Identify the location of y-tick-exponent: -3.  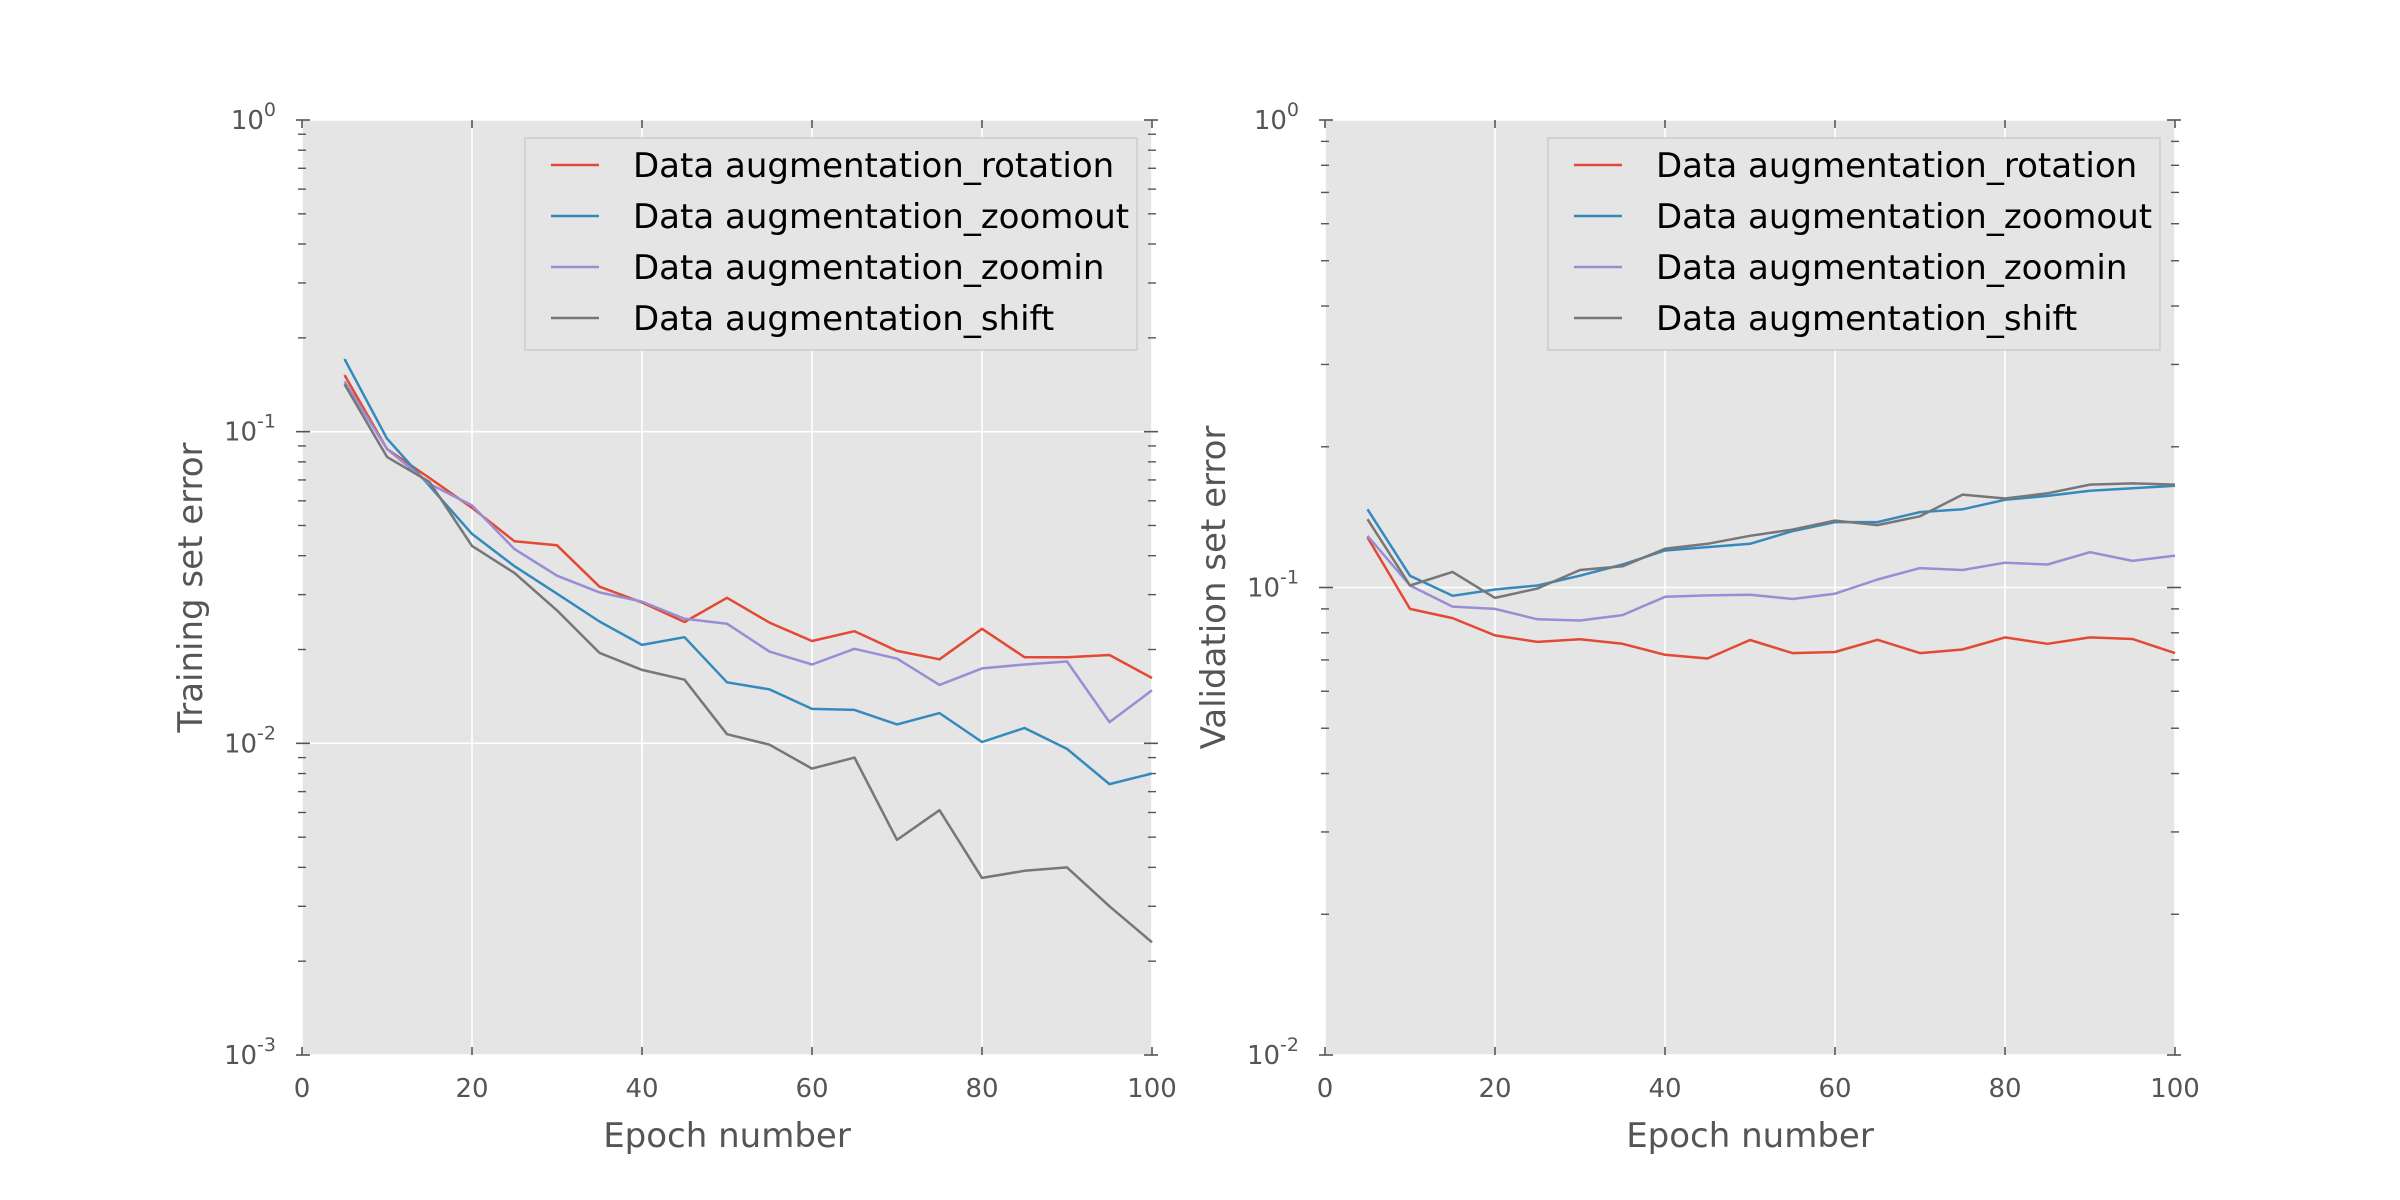
(266, 1045).